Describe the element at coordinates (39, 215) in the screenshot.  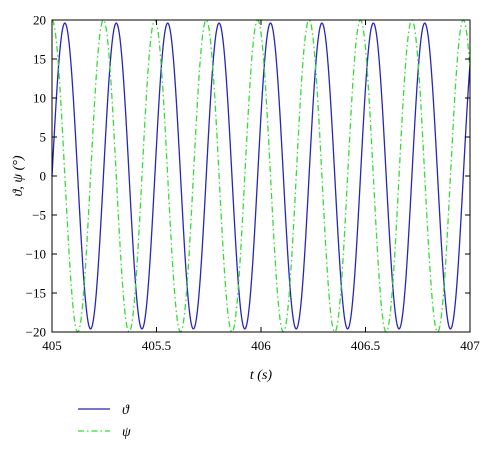
I see `y-tick-label: −5` at that location.